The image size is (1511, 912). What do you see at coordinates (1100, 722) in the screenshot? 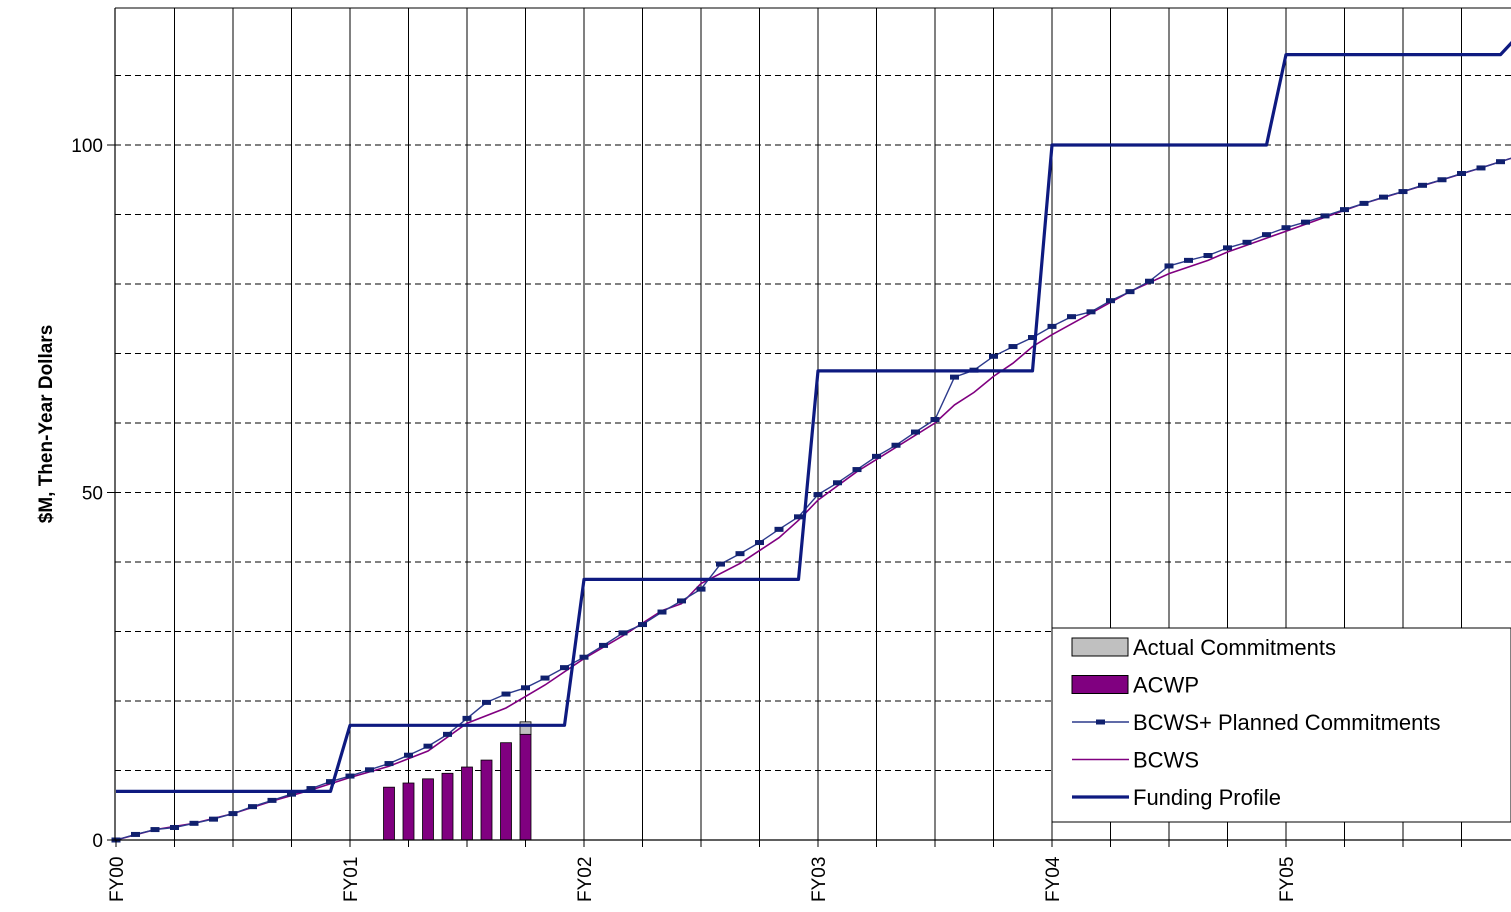
I see `legend-swatch-bcws-planned-marker` at bounding box center [1100, 722].